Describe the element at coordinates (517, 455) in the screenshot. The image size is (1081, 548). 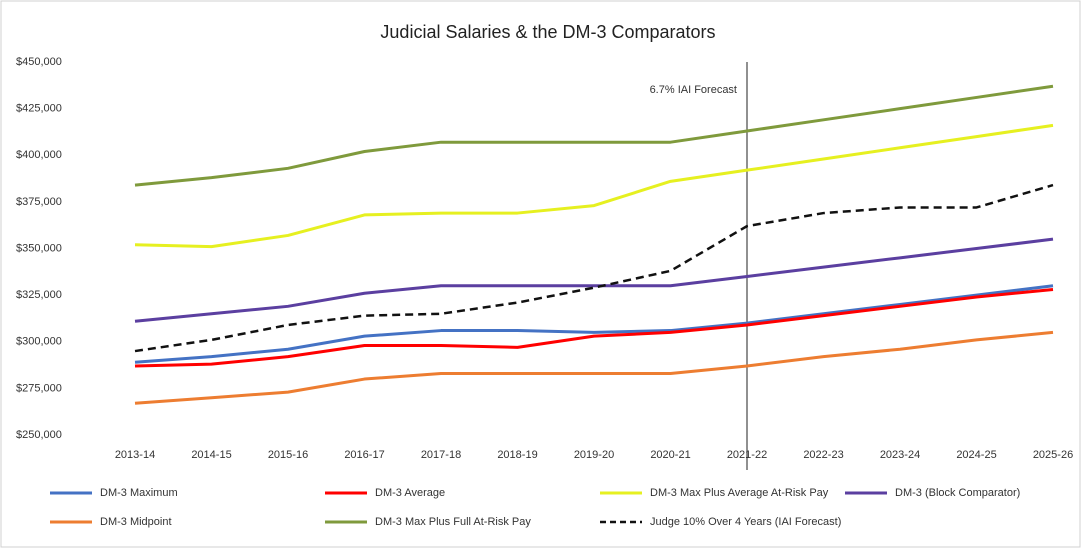
I see `x-tick-label: 2018-19` at that location.